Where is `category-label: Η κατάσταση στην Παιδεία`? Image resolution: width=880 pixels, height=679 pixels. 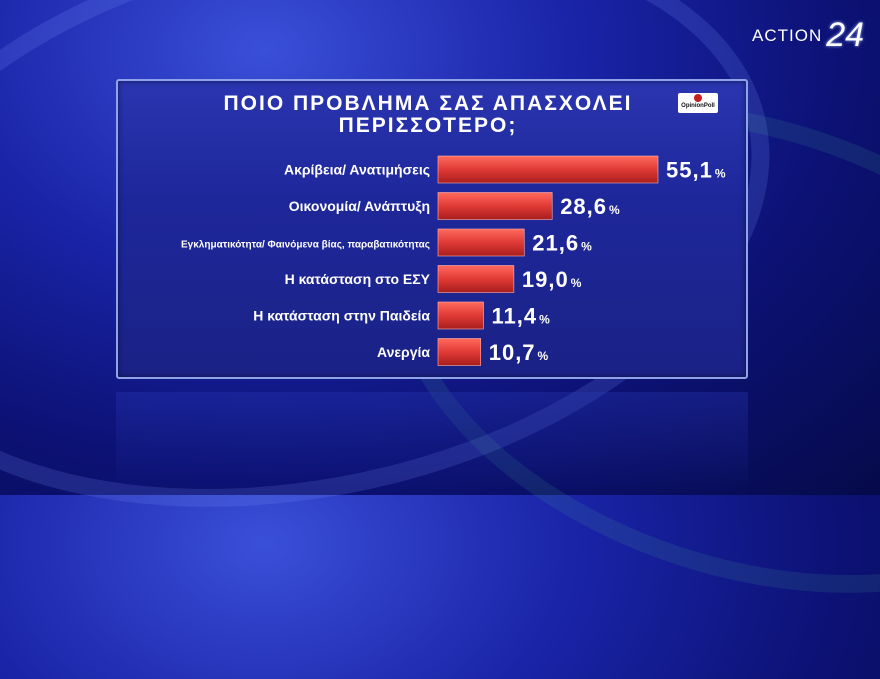
category-label: Η κατάσταση στην Παιδεία is located at coordinates (341, 316).